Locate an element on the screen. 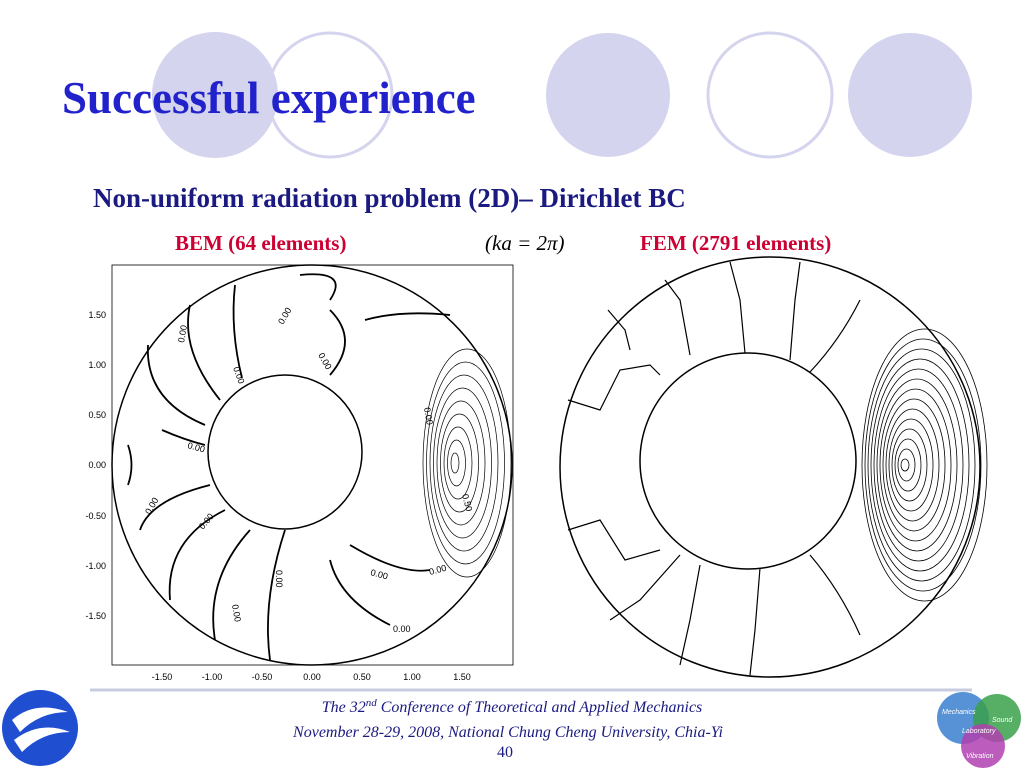 The image size is (1024, 768). decor-circles is located at coordinates (562, 95).